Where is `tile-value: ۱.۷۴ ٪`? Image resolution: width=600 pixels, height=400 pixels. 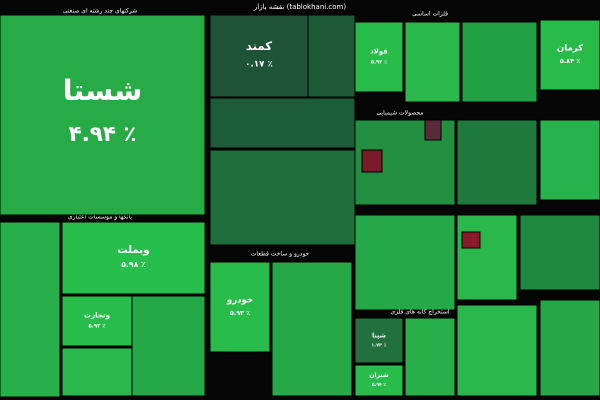
tile-value: ۱.۷۴ ٪ is located at coordinates (378, 346).